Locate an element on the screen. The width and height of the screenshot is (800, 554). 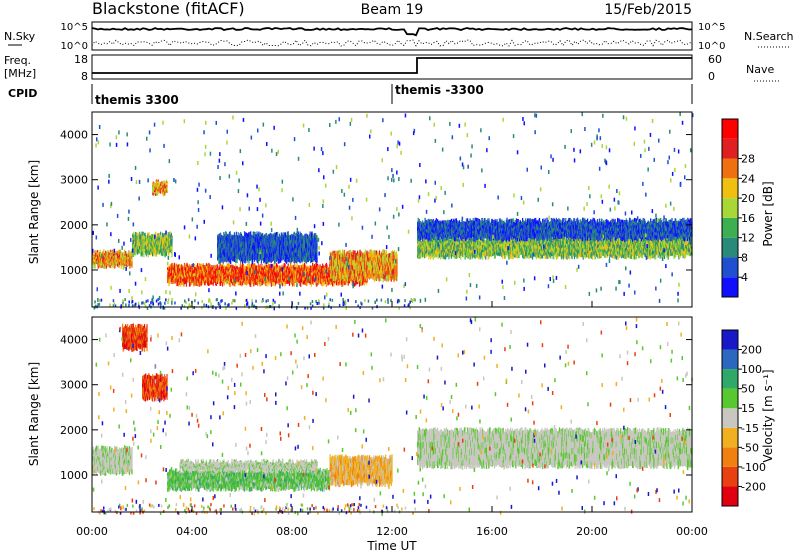
velocity-y-label: Slant Range [km] is located at coordinates (34, 414).